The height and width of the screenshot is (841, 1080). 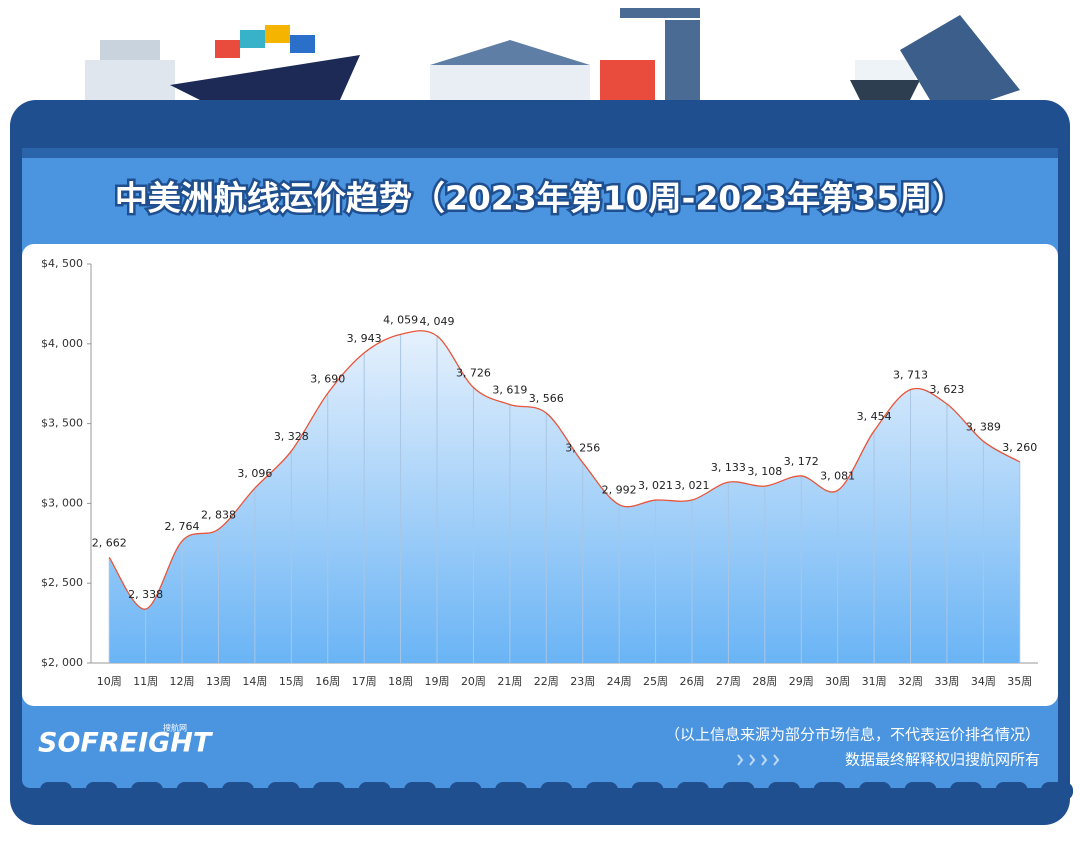 I want to click on x-tick-label: 33周, so click(x=946, y=681).